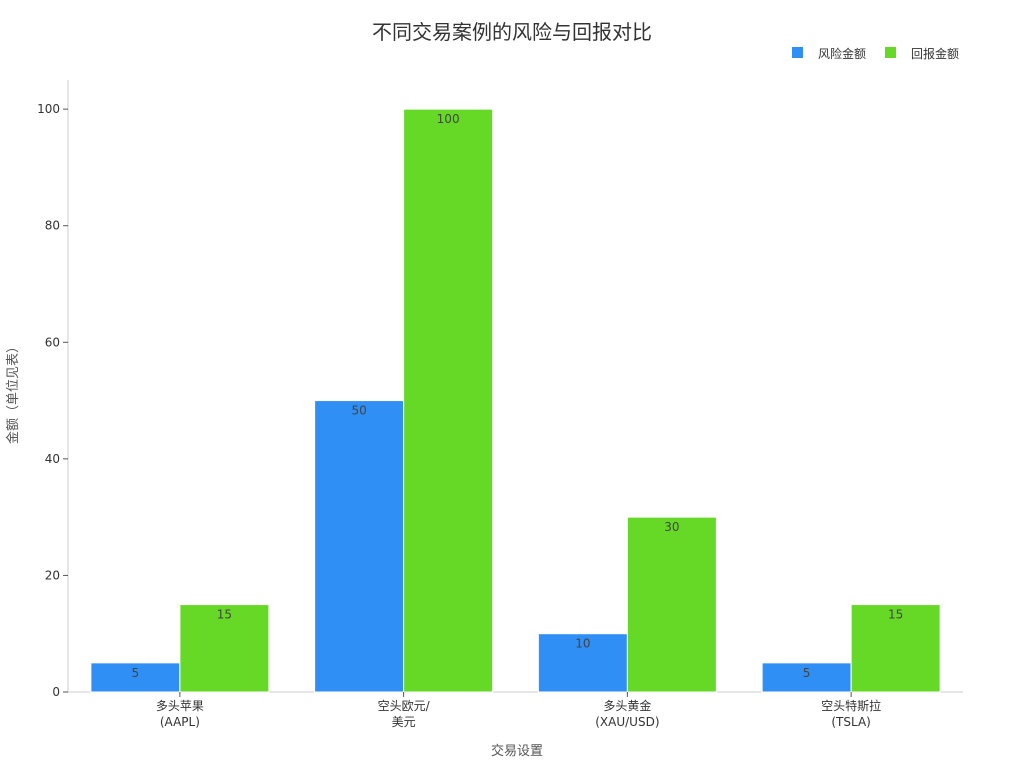 Image resolution: width=1024 pixels, height=768 pixels. I want to click on y-tick-label: 60, so click(52, 342).